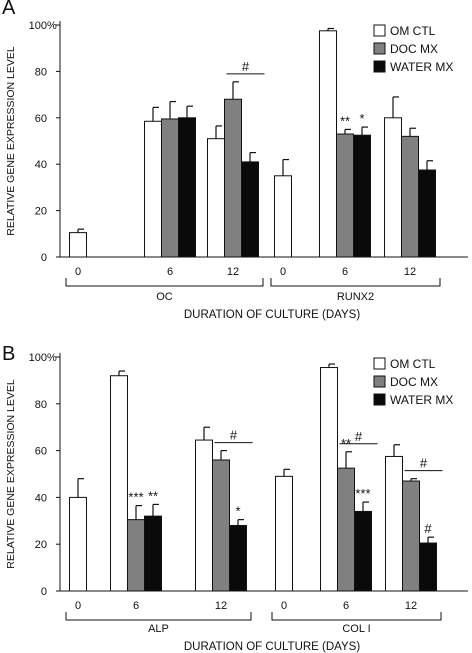 The height and width of the screenshot is (653, 472). I want to click on bar-col-i-day12-s0, so click(394, 523).